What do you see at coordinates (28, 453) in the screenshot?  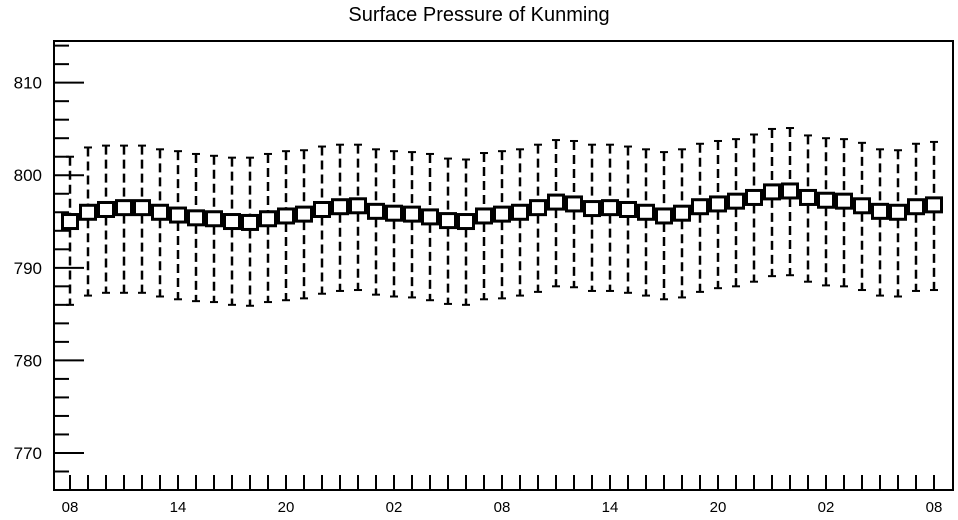 I see `y-tick-label: 770` at bounding box center [28, 453].